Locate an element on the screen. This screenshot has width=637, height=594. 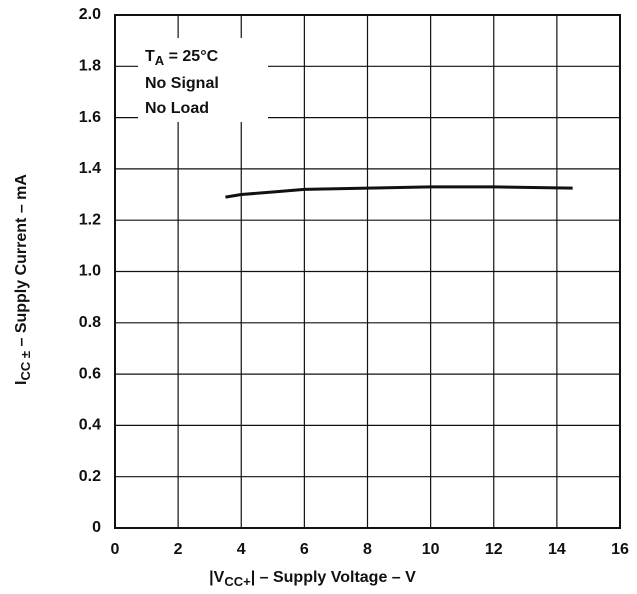
annotation: No Signal is located at coordinates (182, 83).